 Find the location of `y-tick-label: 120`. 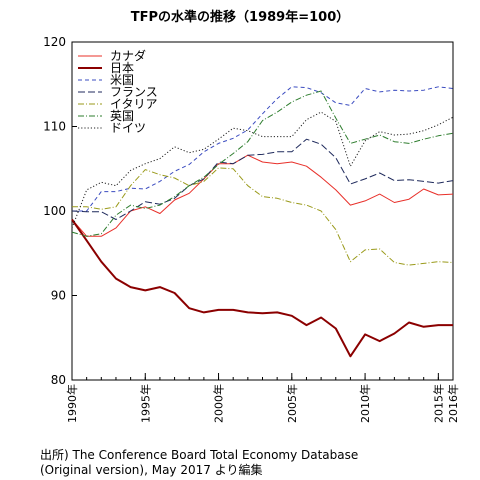

y-tick-label: 120 is located at coordinates (54, 42).